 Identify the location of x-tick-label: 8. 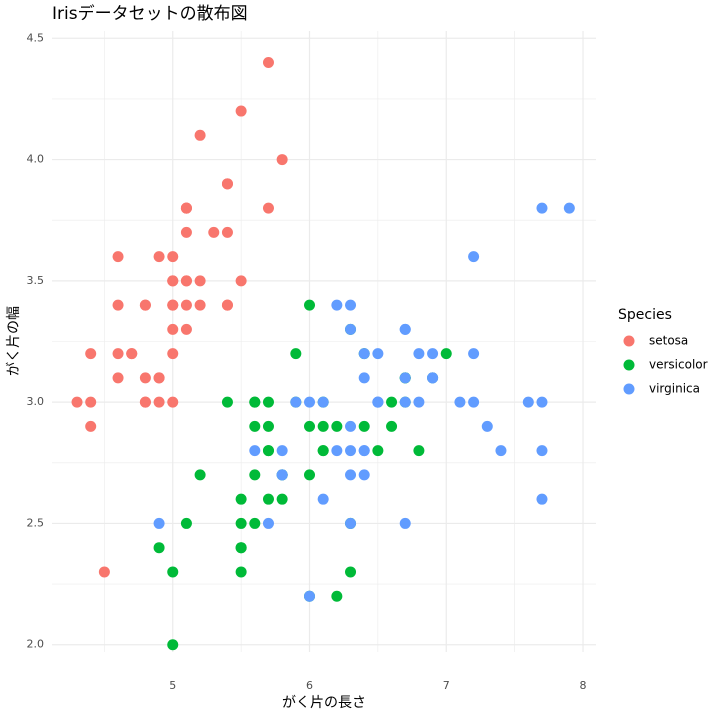
(583, 685).